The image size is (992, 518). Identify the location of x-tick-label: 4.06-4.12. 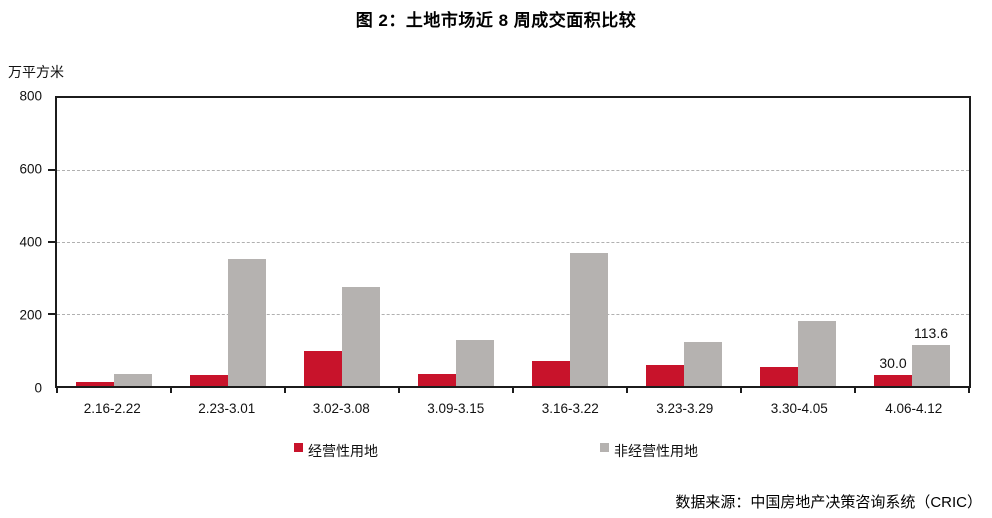
(914, 408).